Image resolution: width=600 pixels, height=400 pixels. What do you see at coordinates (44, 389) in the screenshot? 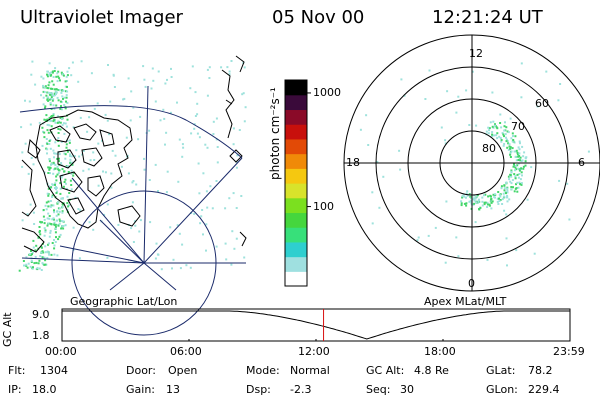
I see `ip-value: 18.0` at bounding box center [44, 389].